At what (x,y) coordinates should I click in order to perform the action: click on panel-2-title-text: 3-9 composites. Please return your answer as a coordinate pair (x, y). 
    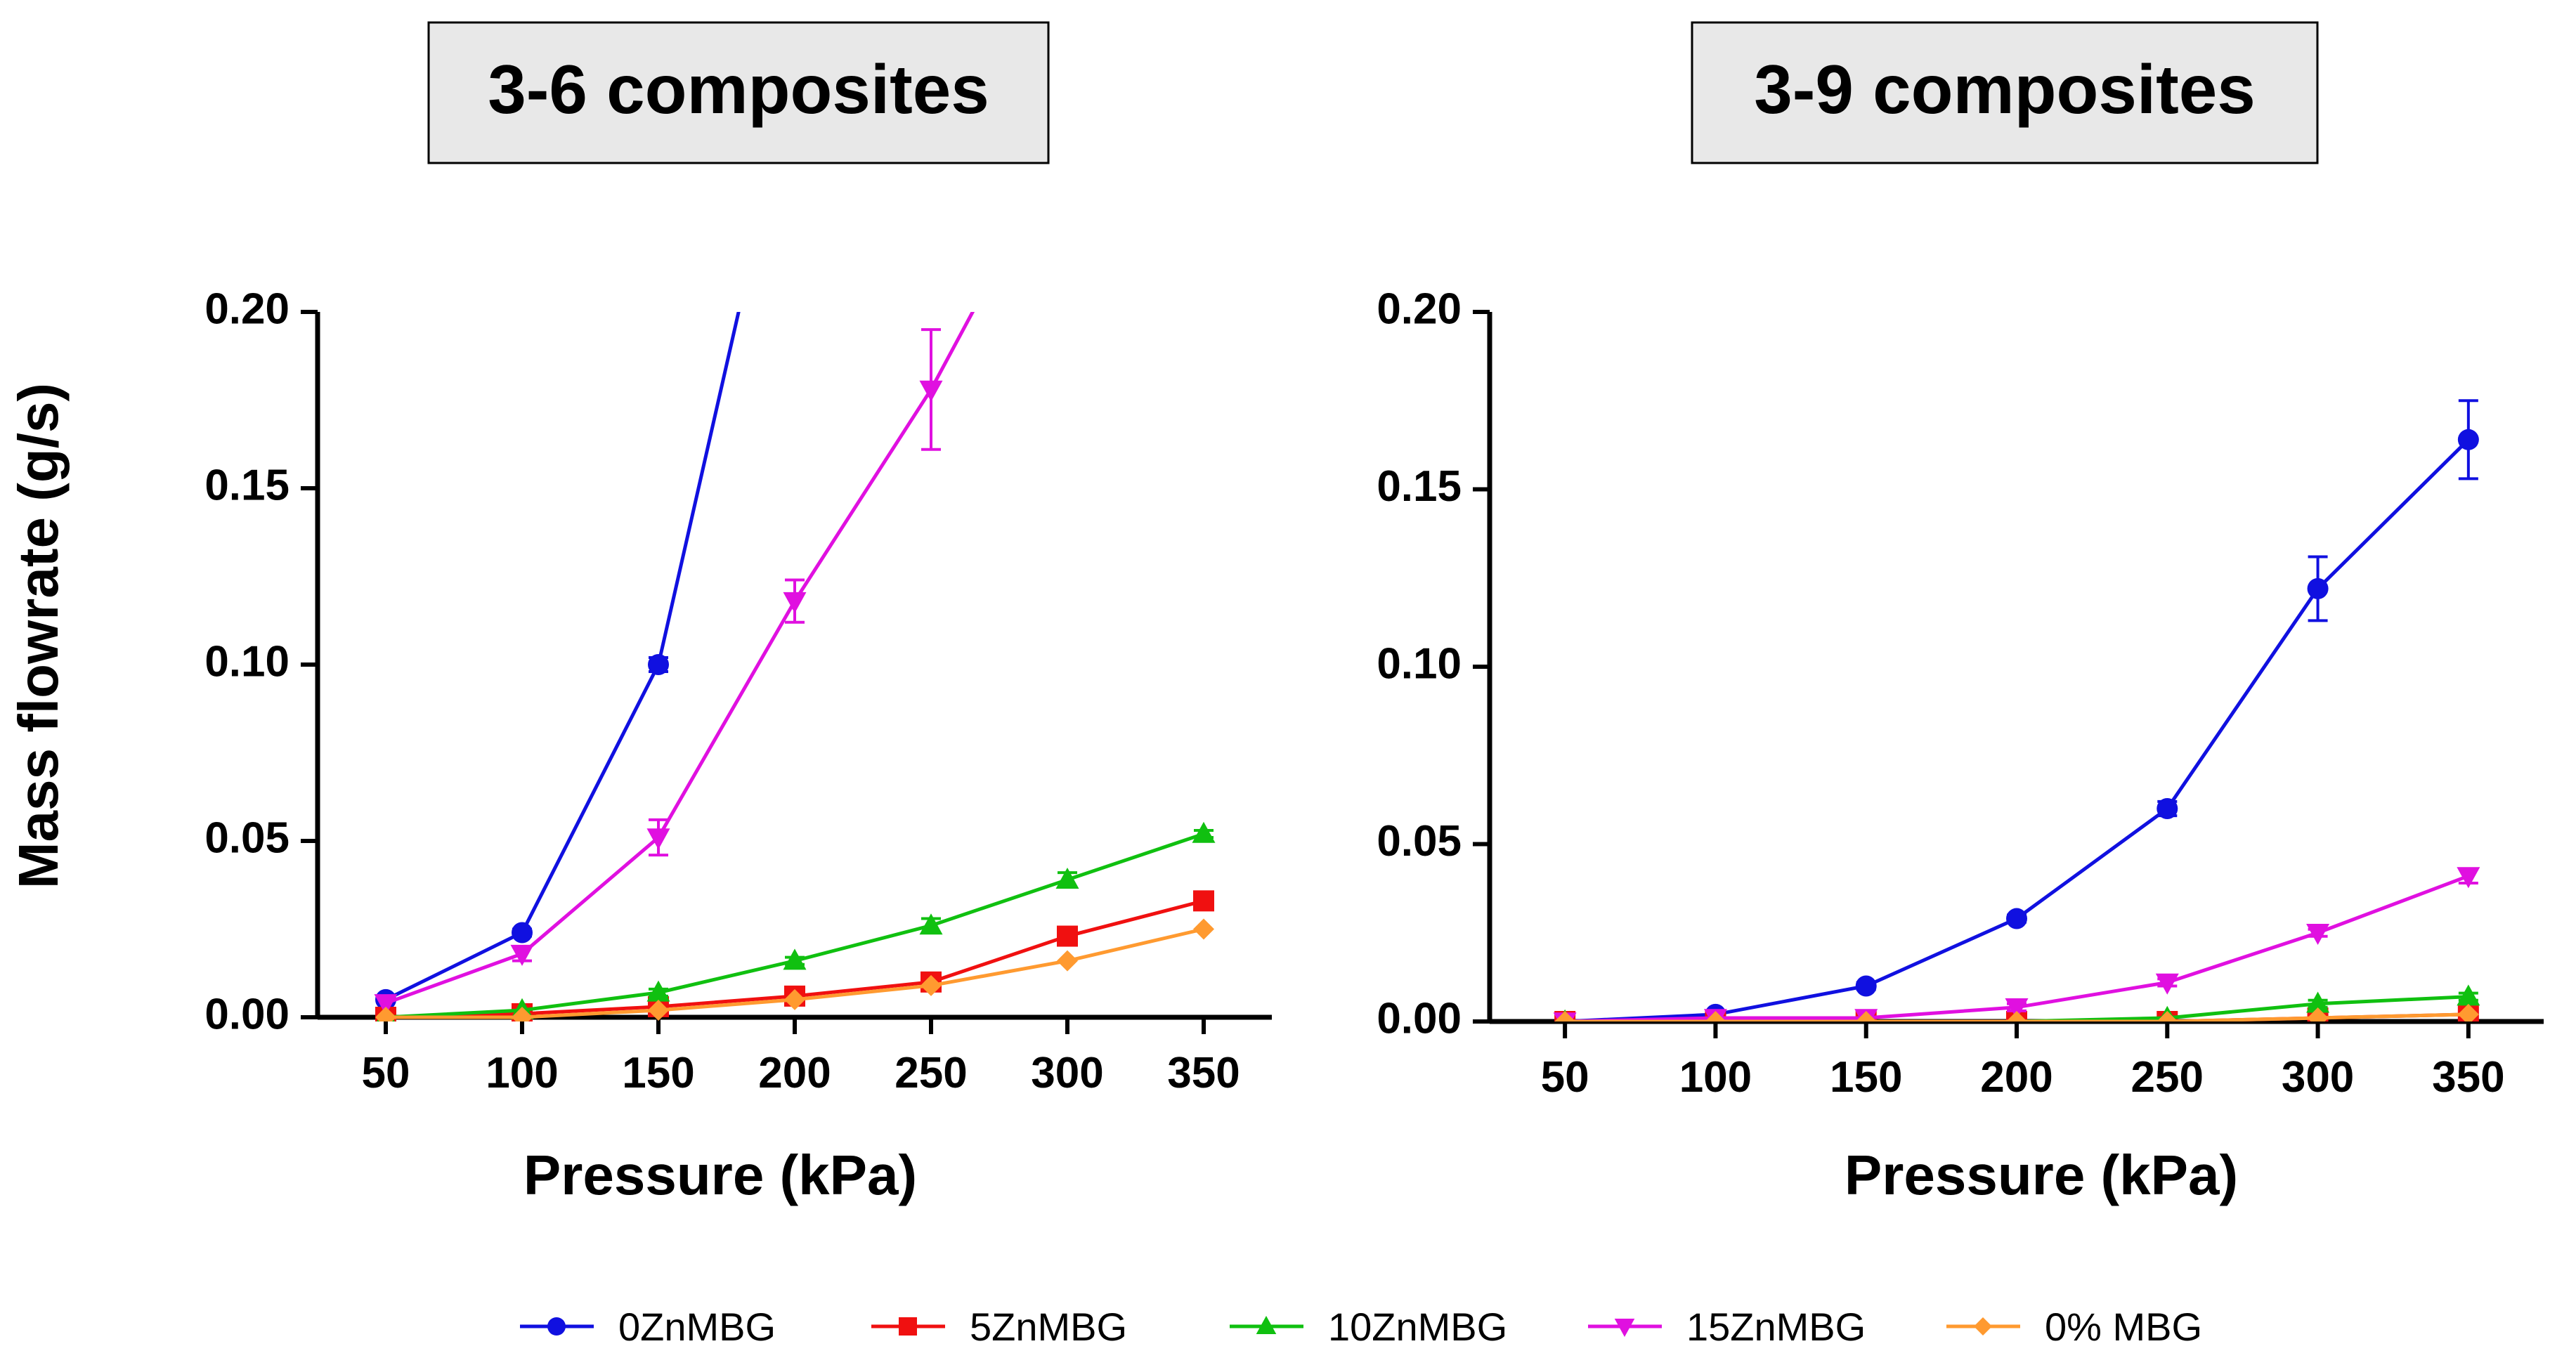
    Looking at the image, I should click on (2004, 90).